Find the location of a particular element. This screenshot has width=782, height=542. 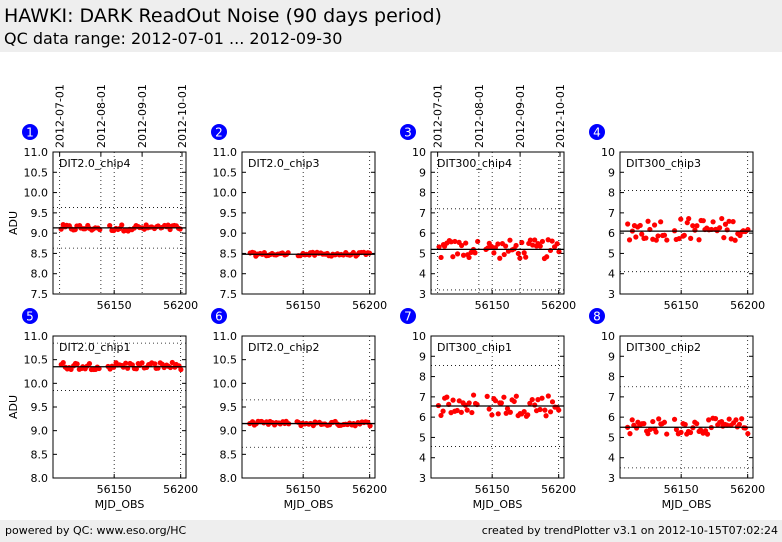

y-tick-label: 8 is located at coordinates (422, 193).